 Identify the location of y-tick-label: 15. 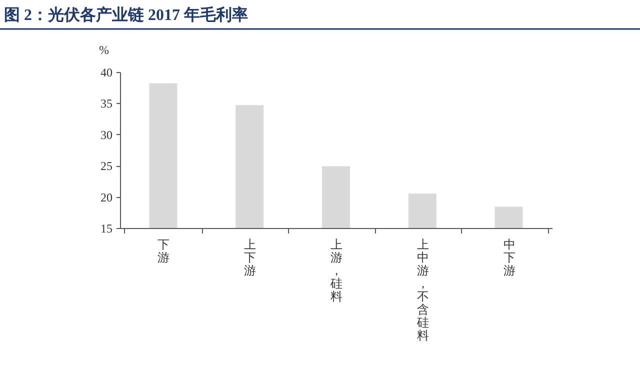
(106, 229).